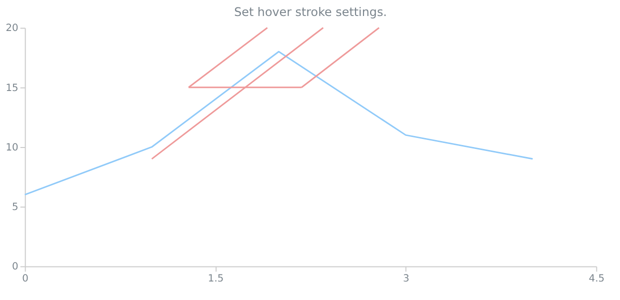  Describe the element at coordinates (25, 279) in the screenshot. I see `x-tick-label: 0` at that location.